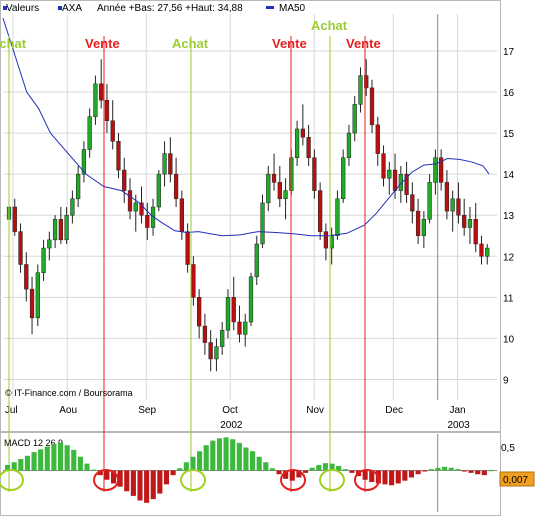  I want to click on header-symbol: AXA, so click(72, 8).